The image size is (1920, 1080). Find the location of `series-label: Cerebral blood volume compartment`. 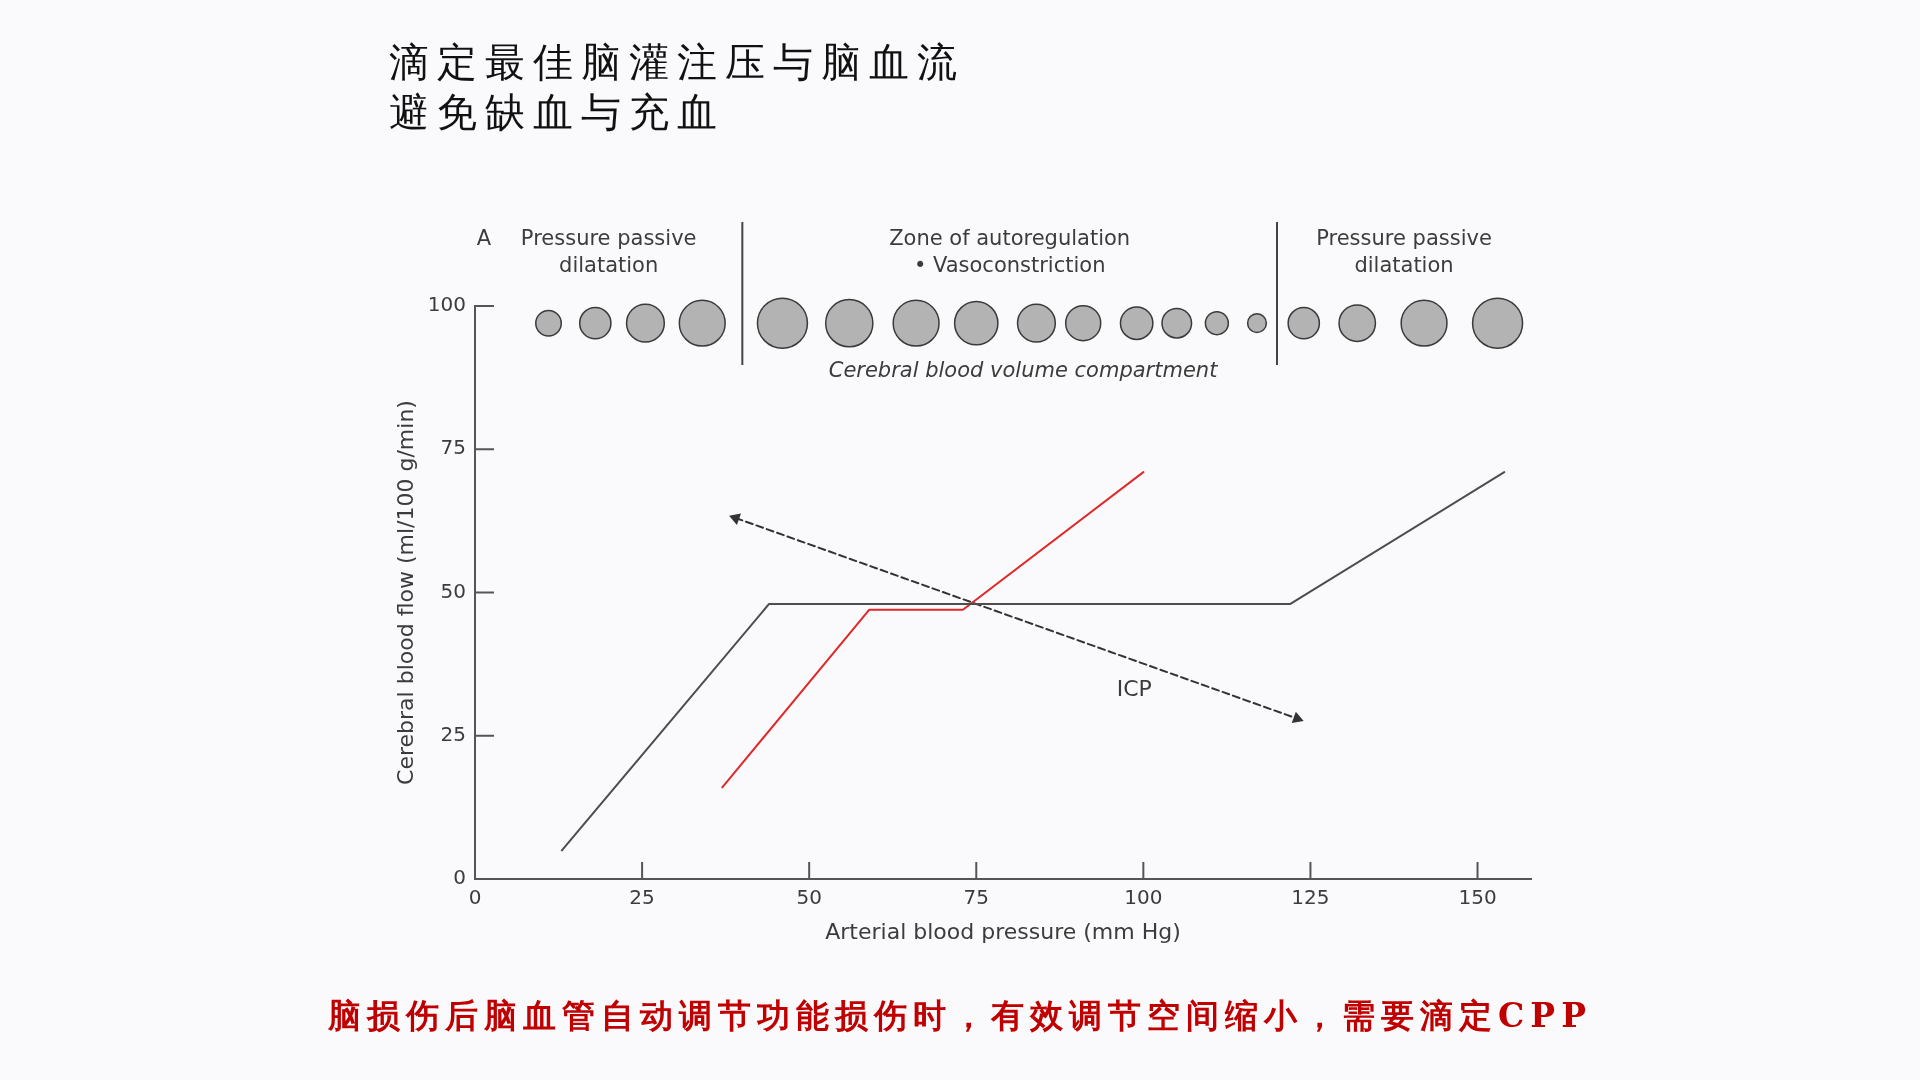

series-label: Cerebral blood volume compartment is located at coordinates (1023, 369).